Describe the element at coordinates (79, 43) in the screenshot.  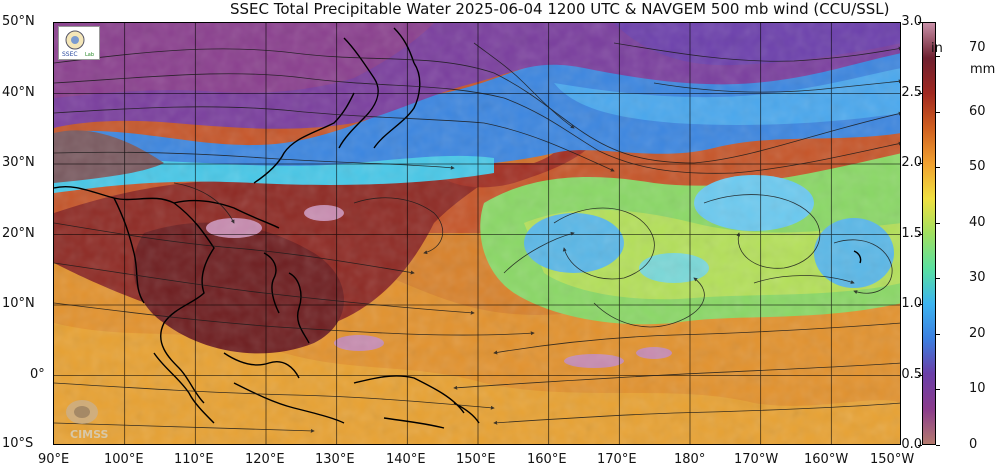
I see `ssec-logo: SSEC Lab` at that location.